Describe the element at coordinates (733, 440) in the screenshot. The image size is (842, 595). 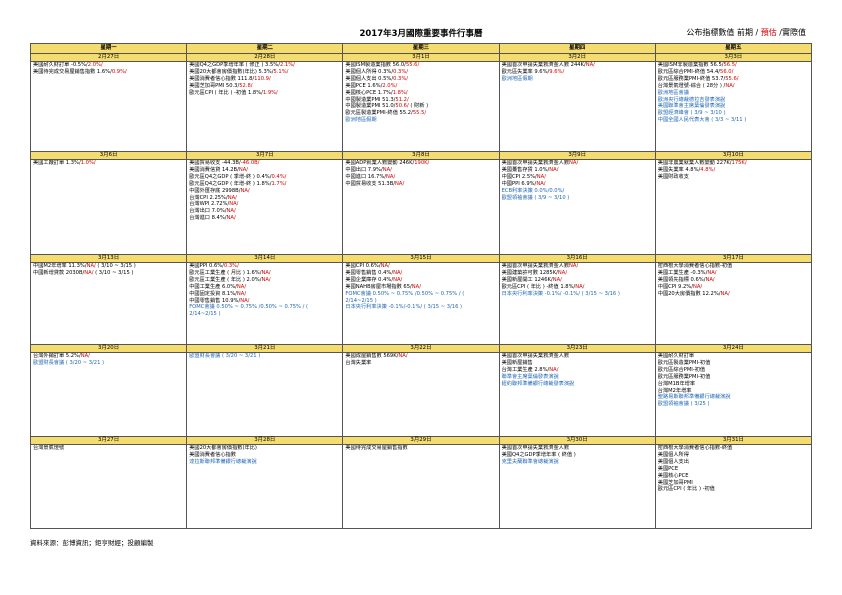
I see `date-cell: 3月31日` at that location.